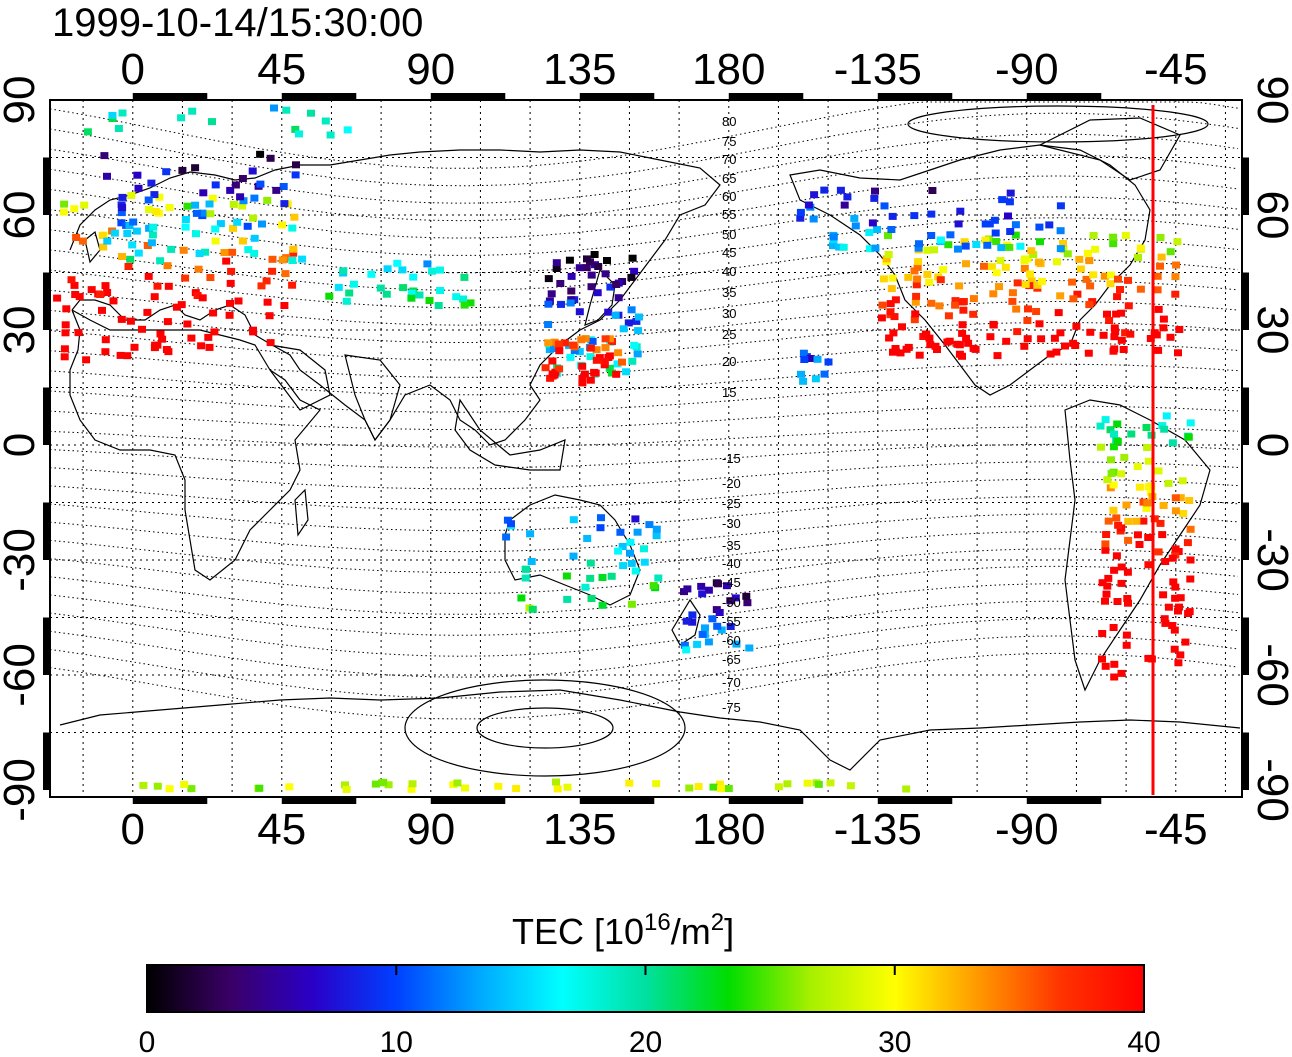  I want to click on magnetic-latitude-label: 45, so click(729, 252).